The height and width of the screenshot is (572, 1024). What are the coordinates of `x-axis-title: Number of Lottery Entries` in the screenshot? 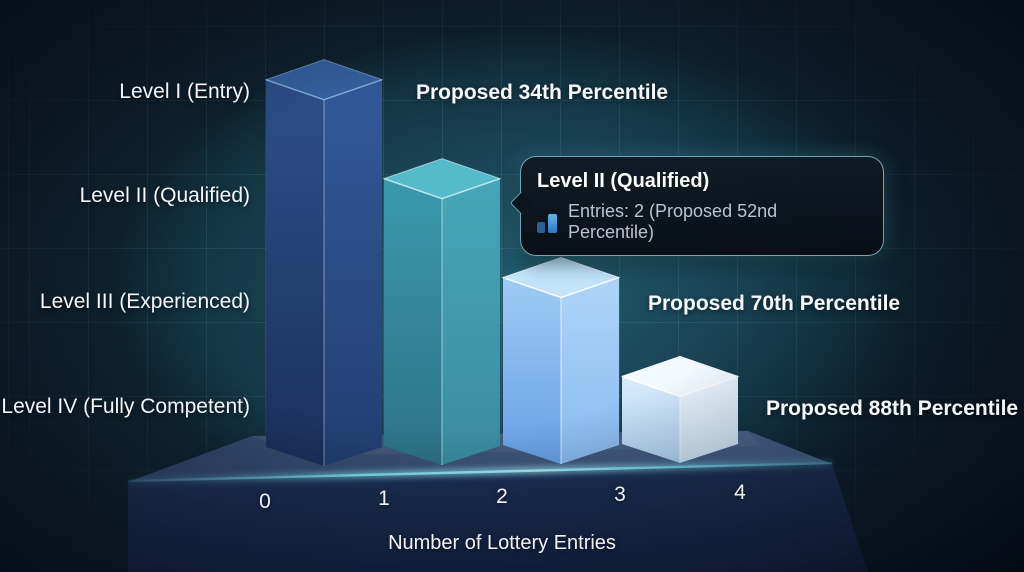 It's located at (502, 543).